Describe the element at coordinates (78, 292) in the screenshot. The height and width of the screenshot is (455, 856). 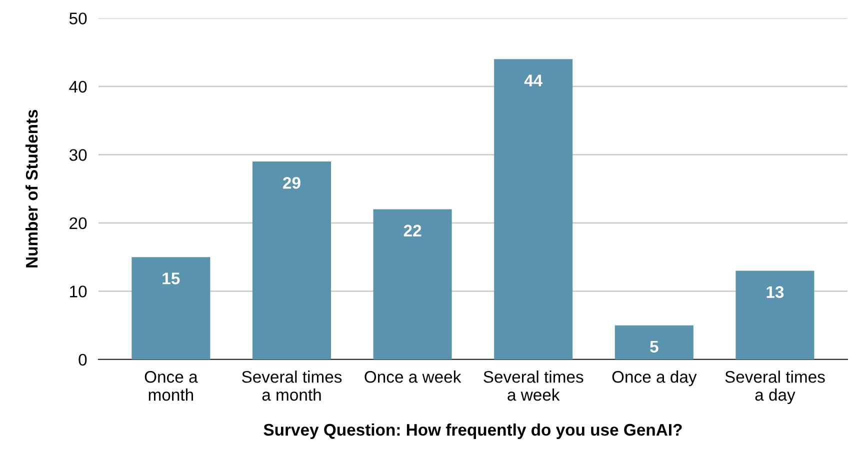
I see `y-tick-label: 10` at that location.